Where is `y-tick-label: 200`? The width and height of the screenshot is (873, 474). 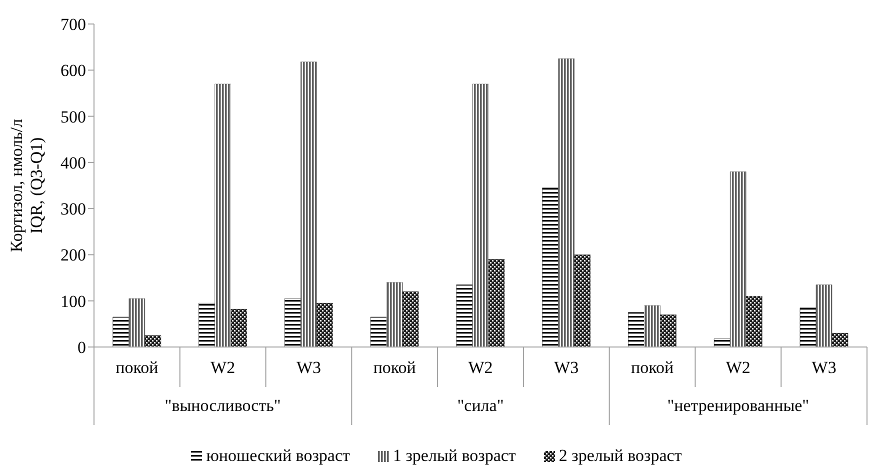
y-tick-label: 200 is located at coordinates (73, 255).